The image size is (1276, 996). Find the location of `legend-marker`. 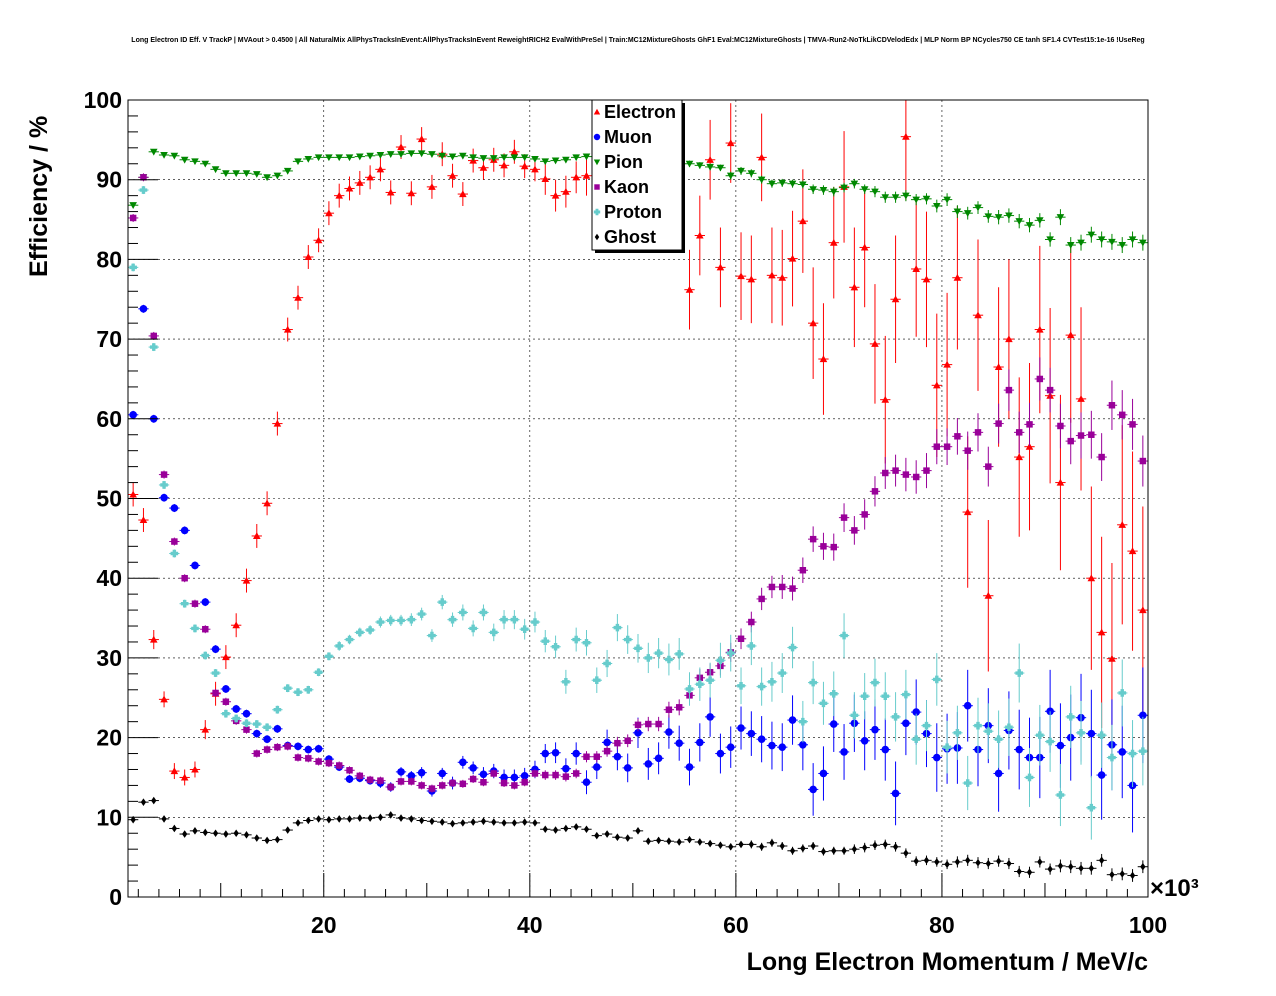

legend-marker is located at coordinates (597, 187).